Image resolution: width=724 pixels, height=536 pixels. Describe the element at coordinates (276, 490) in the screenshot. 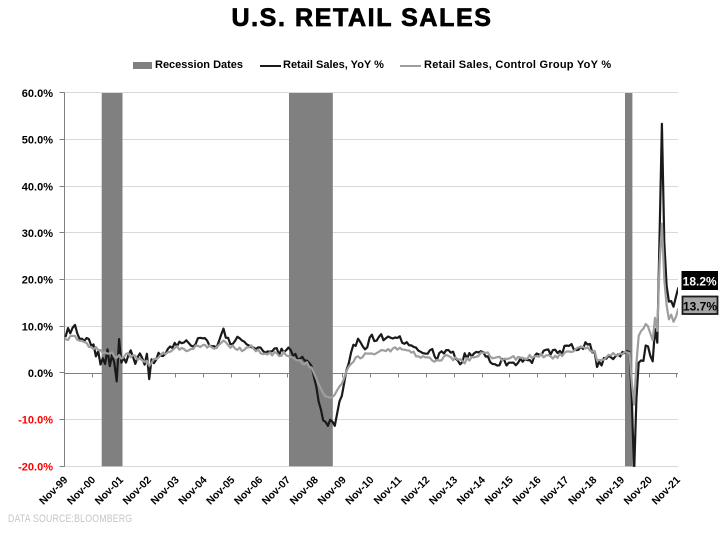

I see `svg-text: Nov-07` at that location.